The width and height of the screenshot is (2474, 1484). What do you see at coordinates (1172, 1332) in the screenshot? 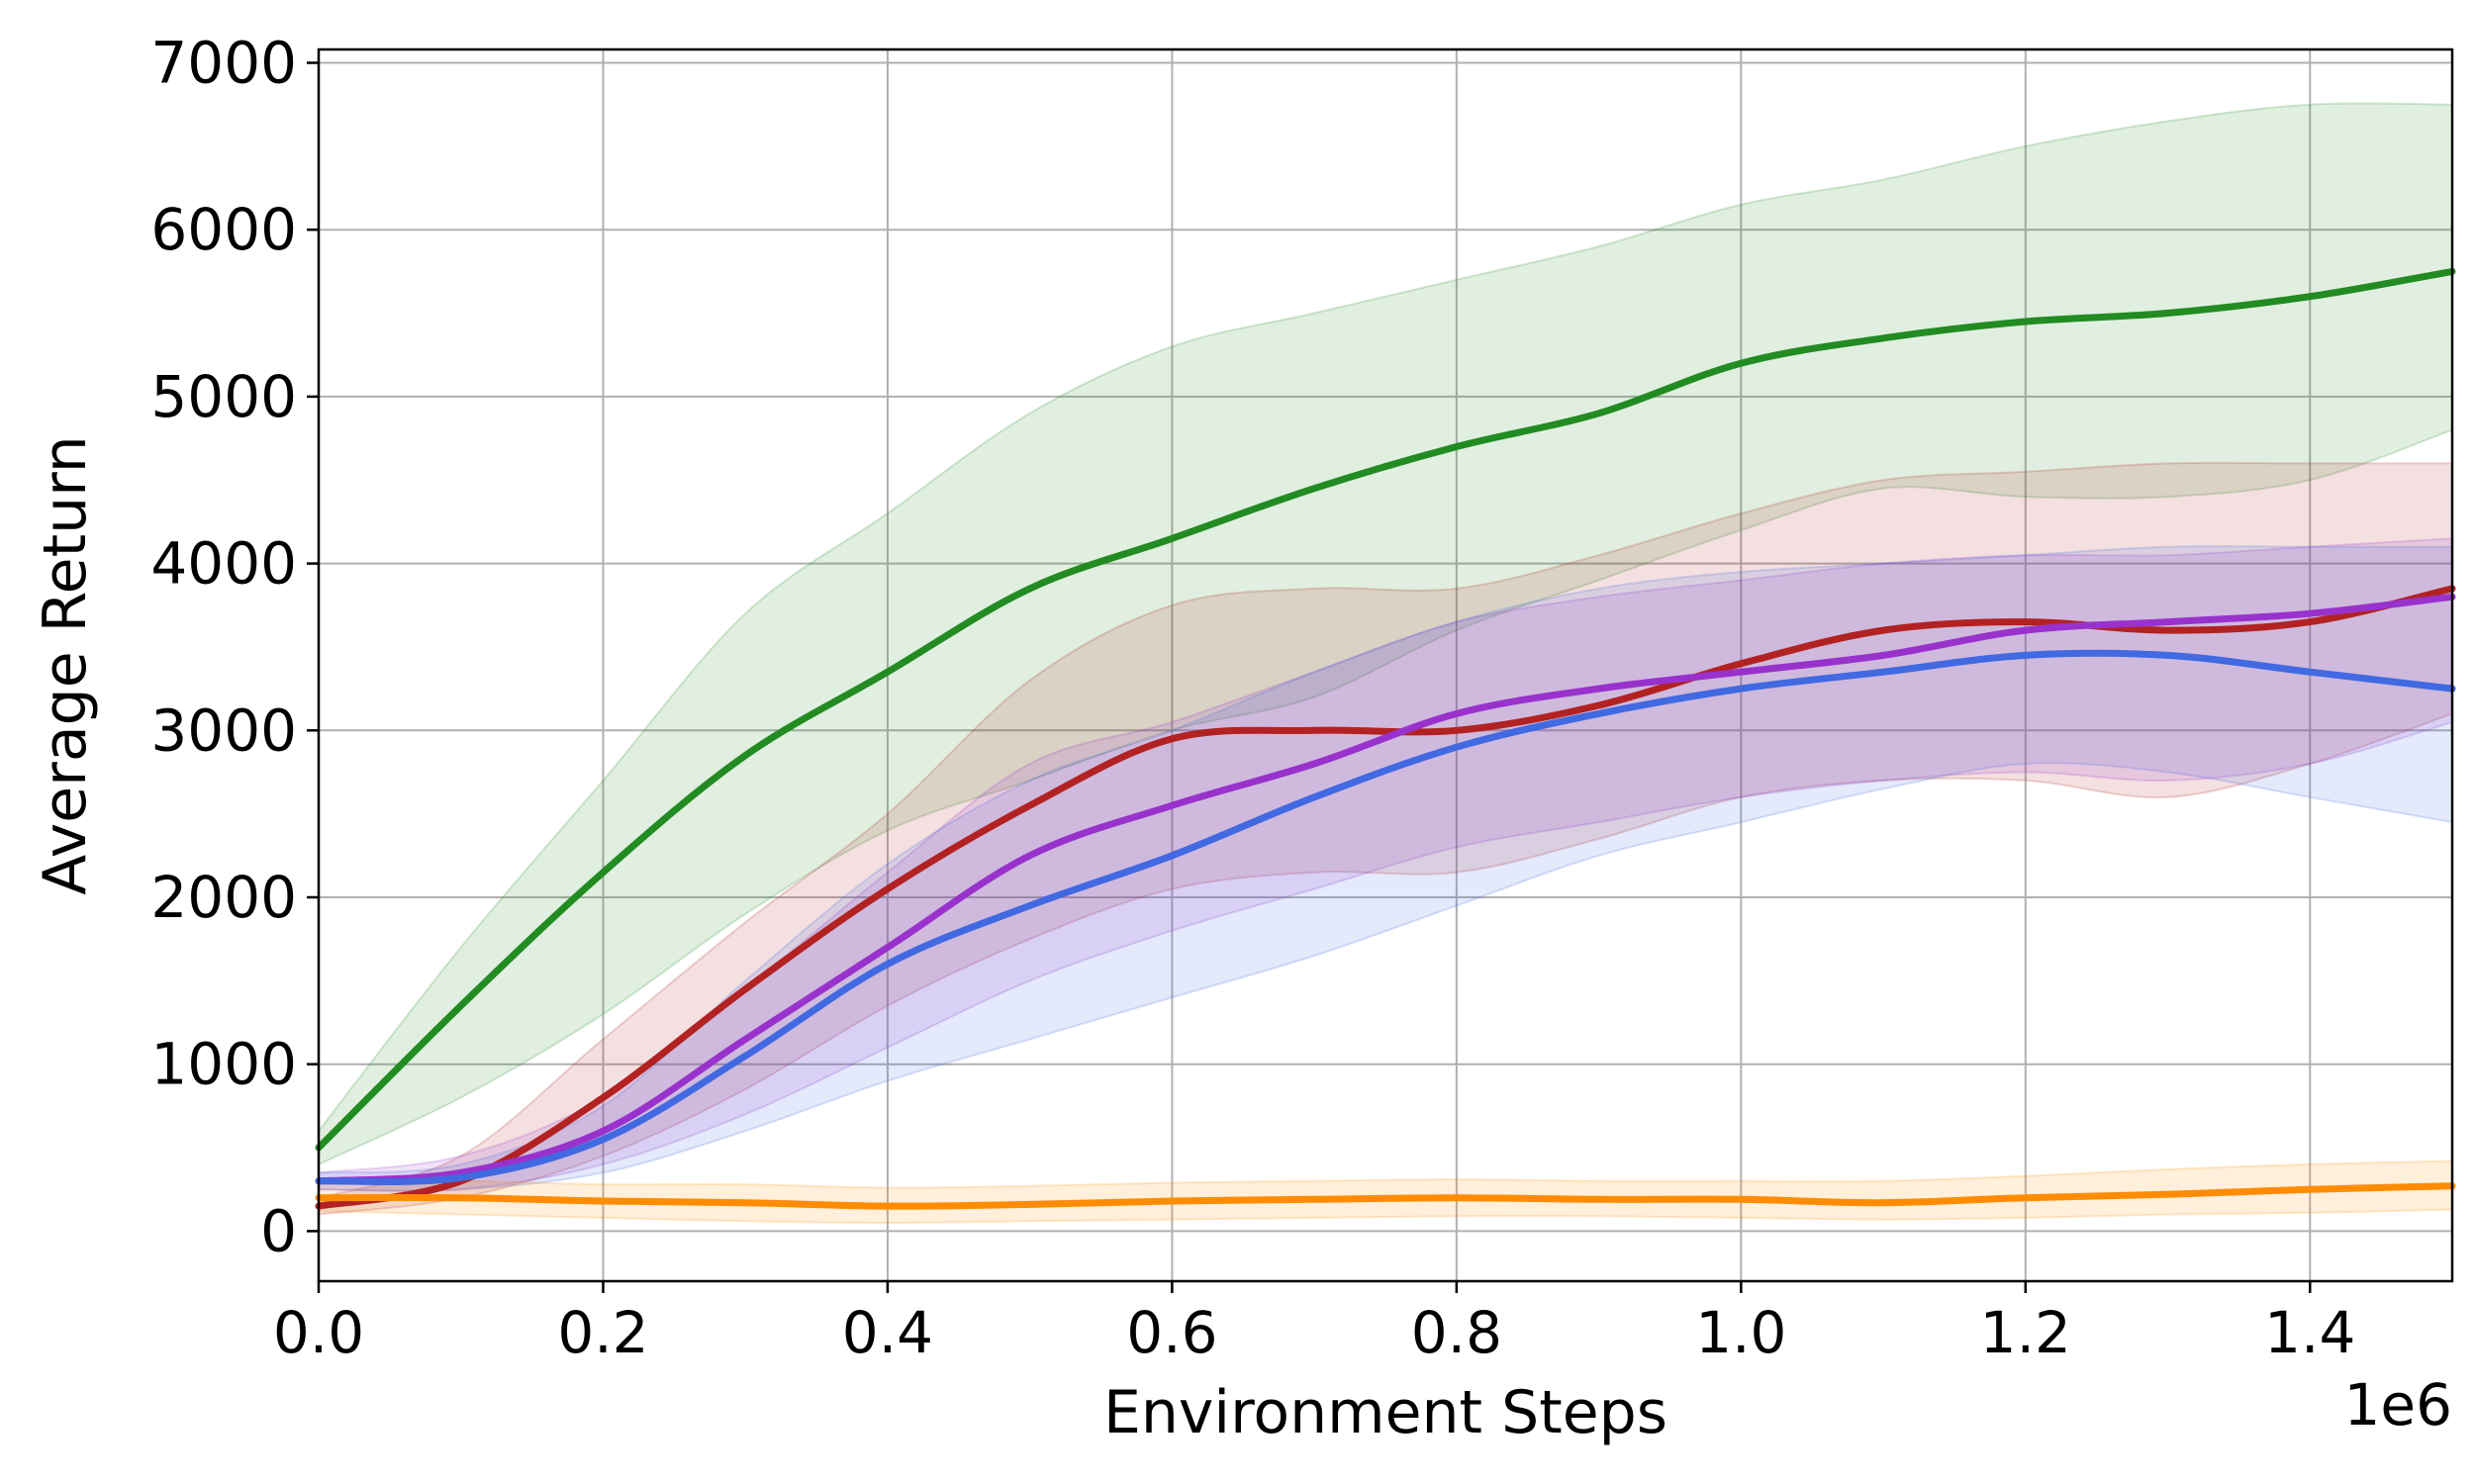
I see `x-tick-label: 0.6` at bounding box center [1172, 1332].